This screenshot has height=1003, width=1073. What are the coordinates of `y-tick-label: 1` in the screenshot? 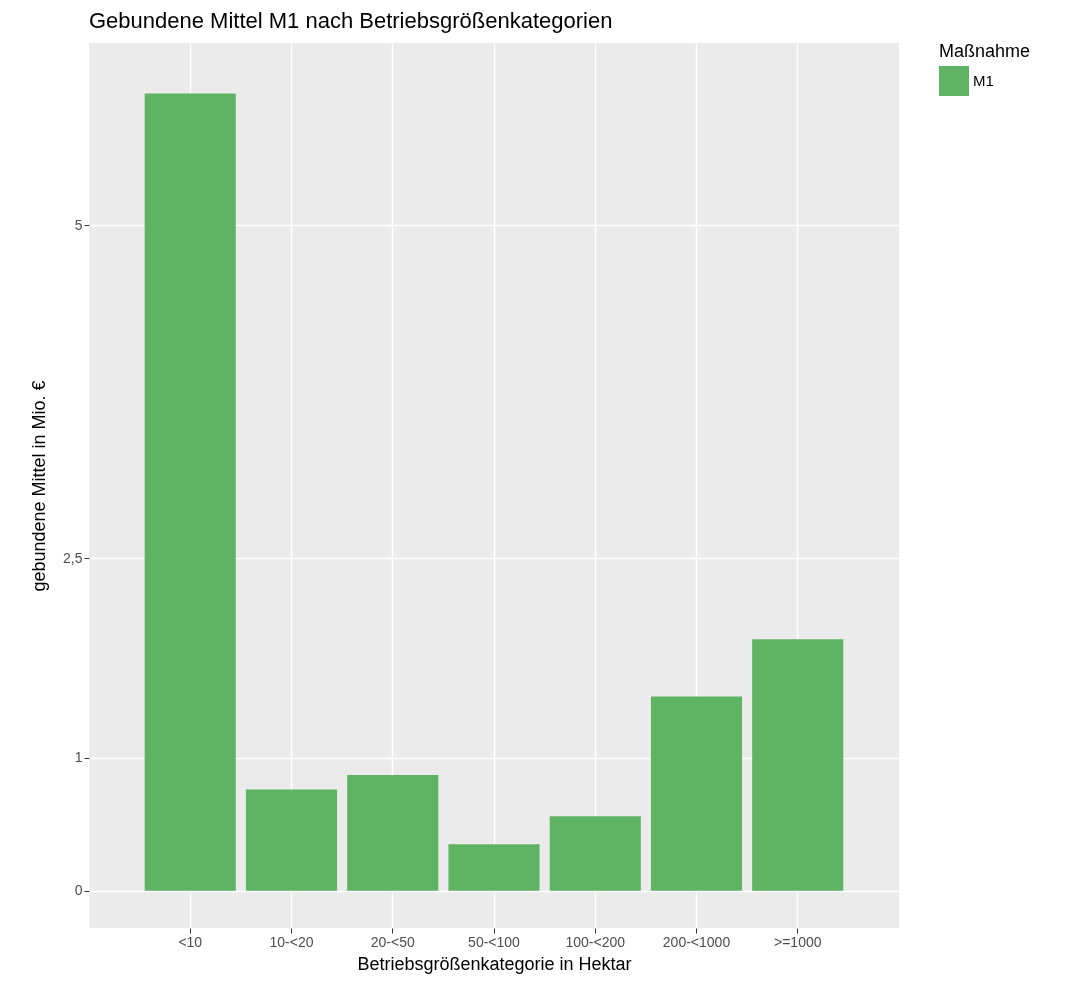 It's located at (78, 757).